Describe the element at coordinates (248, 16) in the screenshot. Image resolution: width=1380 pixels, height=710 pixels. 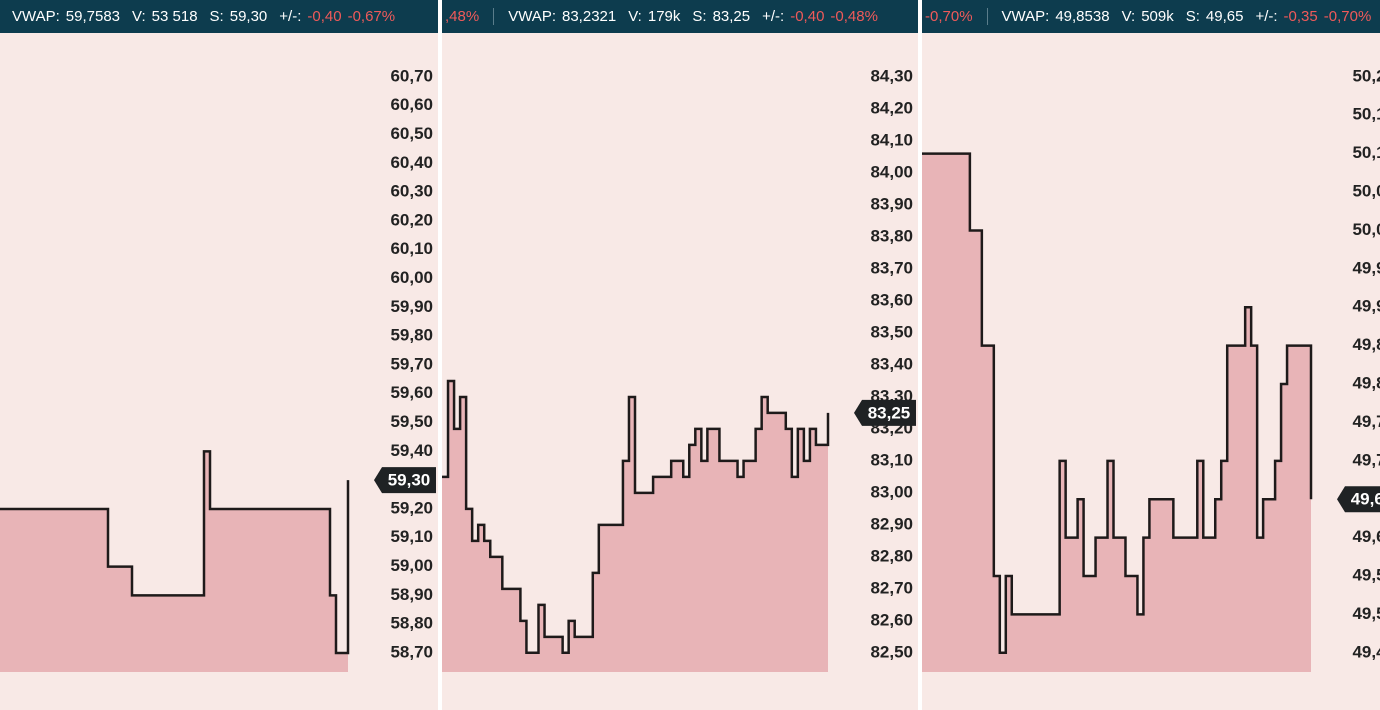
I see `header-value: 59,30` at that location.